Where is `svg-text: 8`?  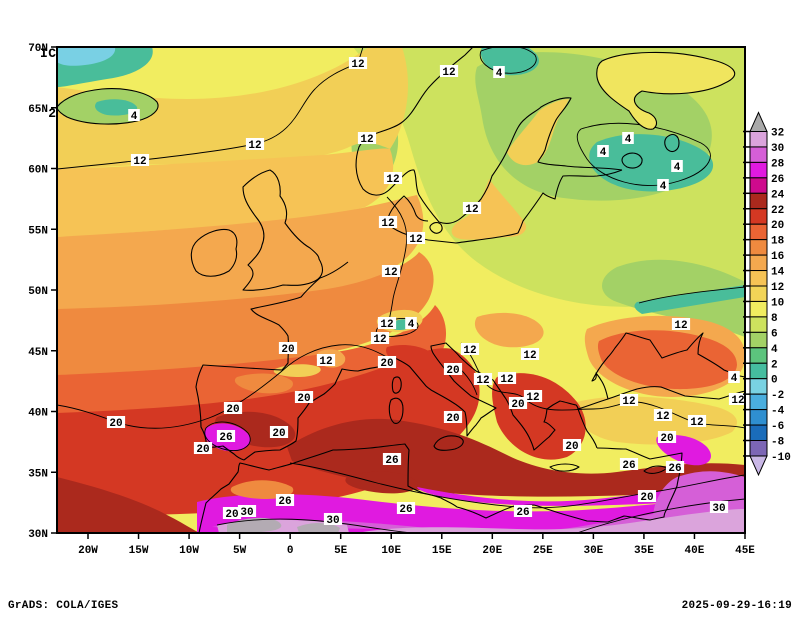
svg-text: 8 is located at coordinates (774, 319).